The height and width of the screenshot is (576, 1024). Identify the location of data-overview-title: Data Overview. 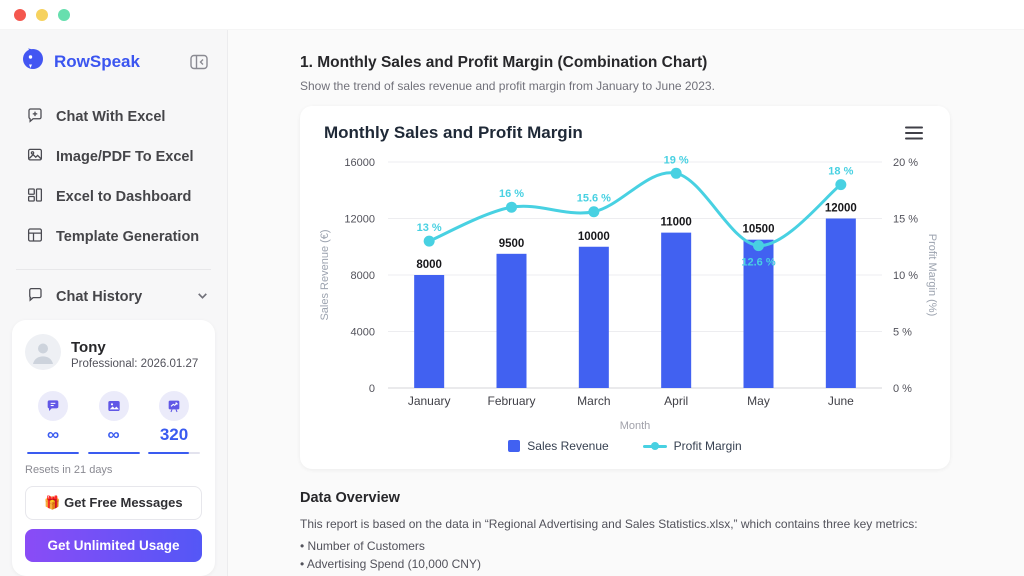
(350, 498).